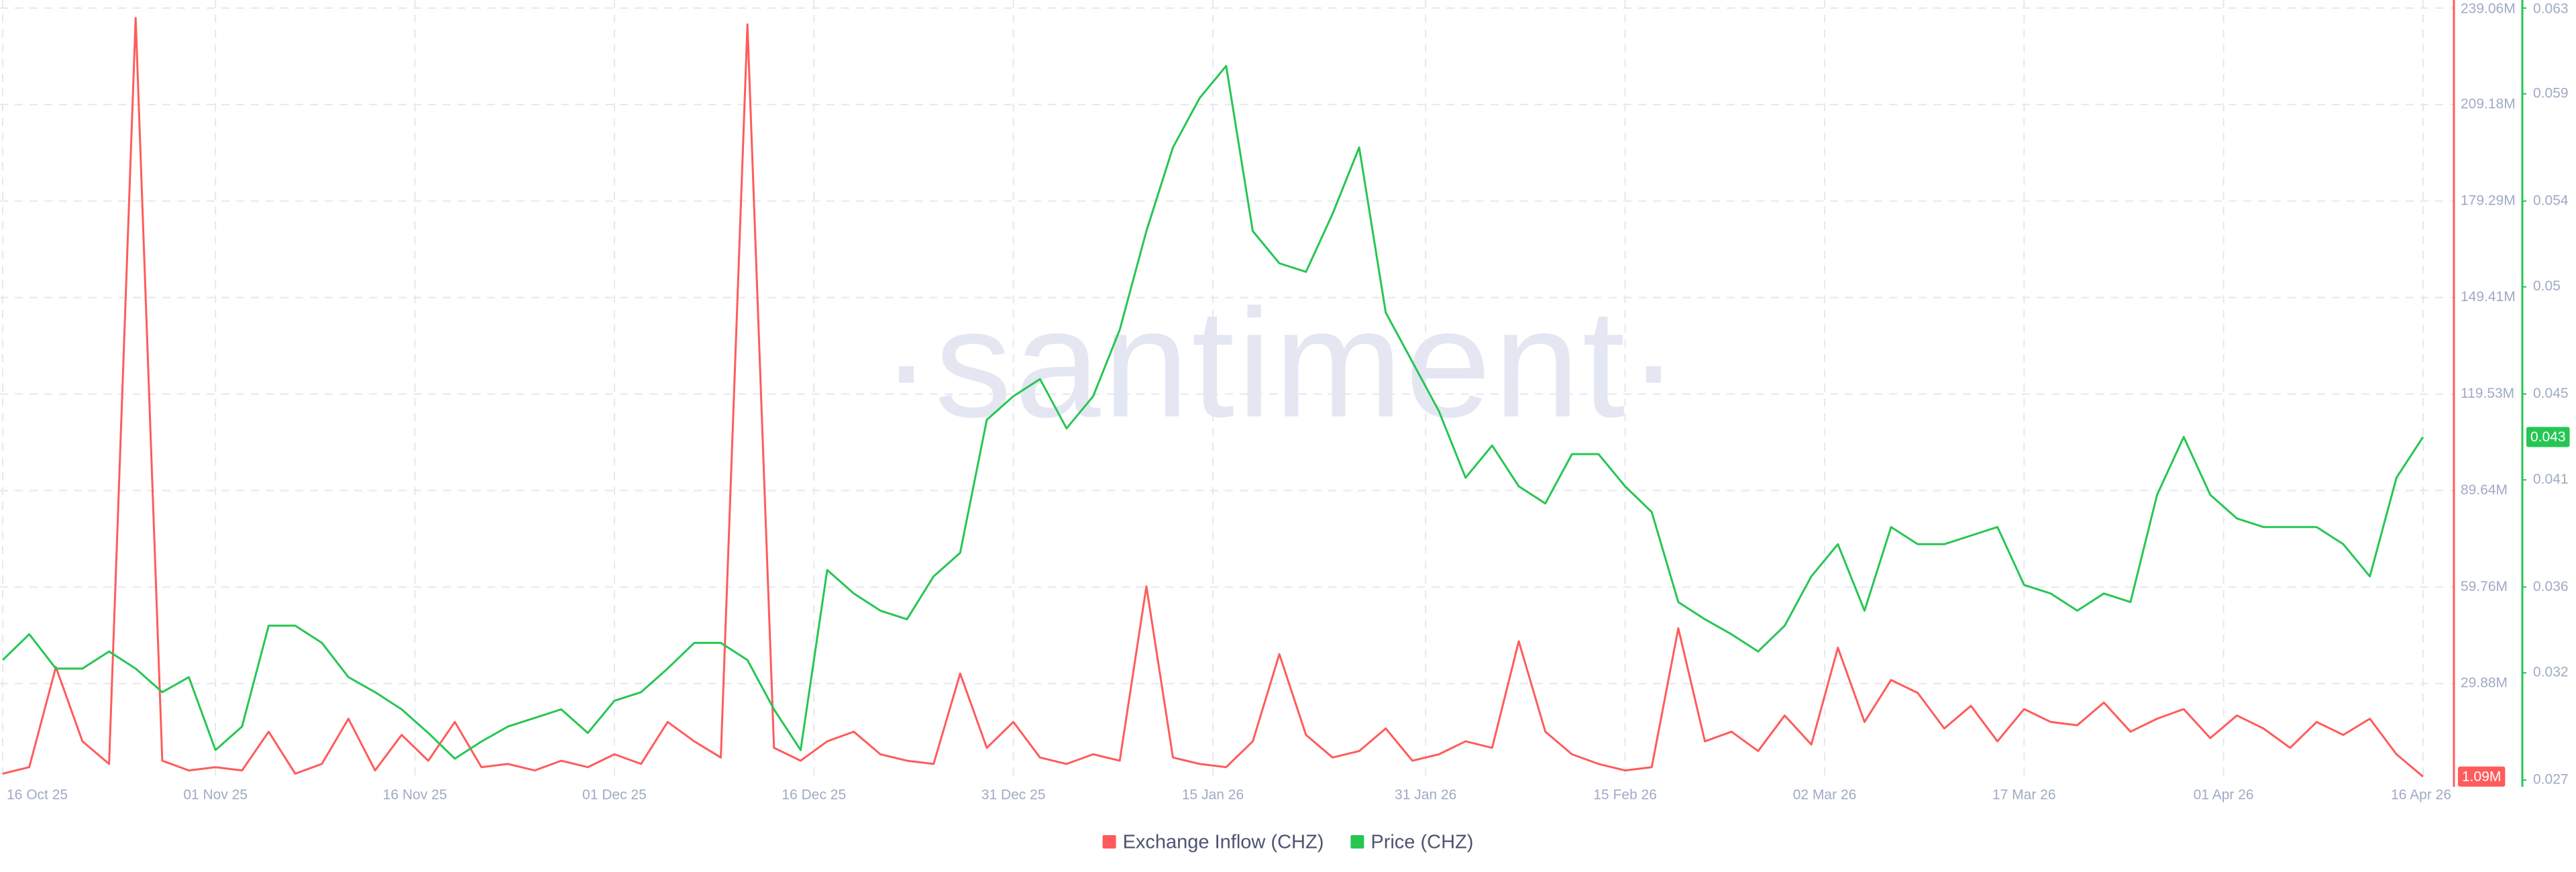 This screenshot has height=872, width=2576. I want to click on x-tick-label: 16 Apr 26, so click(2421, 795).